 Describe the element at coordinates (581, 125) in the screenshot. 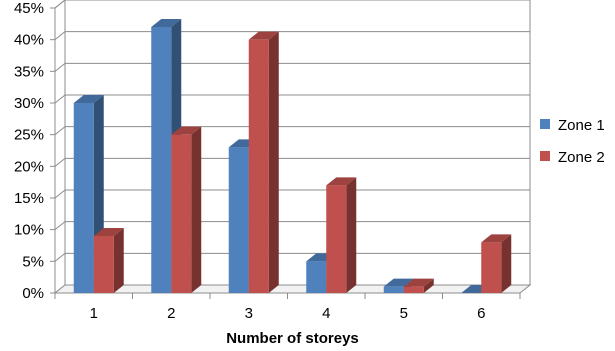

I see `legend-label: Zone 1` at that location.